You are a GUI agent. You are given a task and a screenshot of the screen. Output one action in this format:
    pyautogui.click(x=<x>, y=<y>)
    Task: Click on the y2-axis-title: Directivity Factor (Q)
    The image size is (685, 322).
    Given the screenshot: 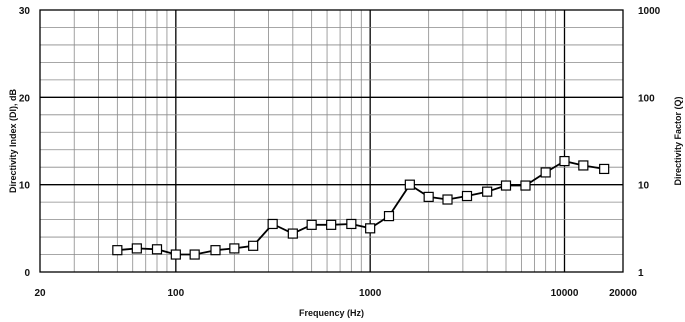 What is the action you would take?
    pyautogui.click(x=678, y=140)
    